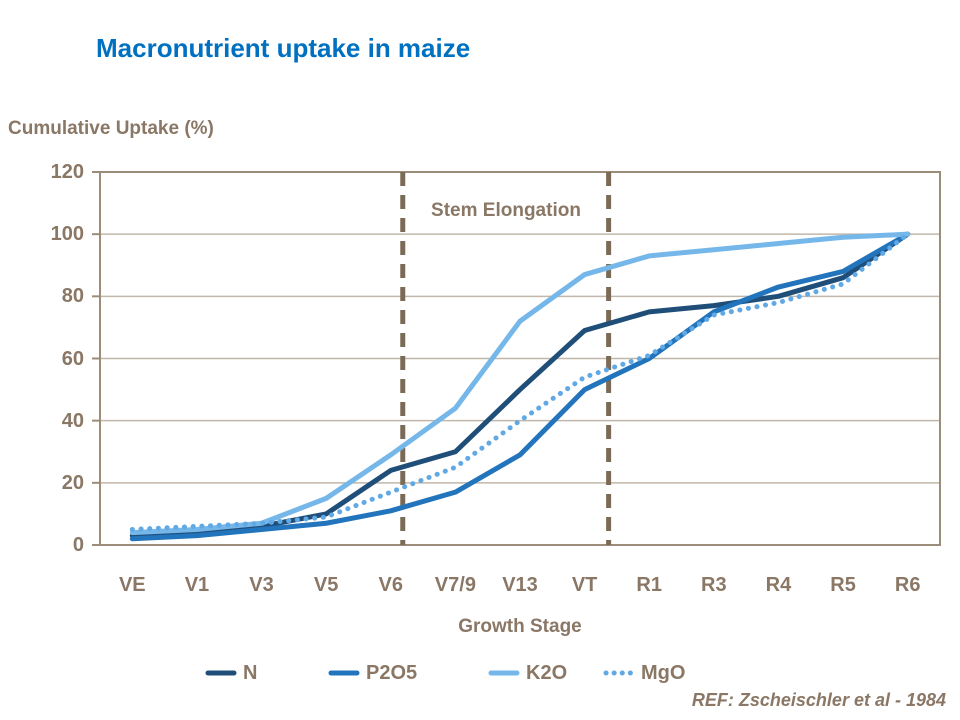 This screenshot has width=960, height=720. I want to click on legend-item-MgO: MgO, so click(644, 673).